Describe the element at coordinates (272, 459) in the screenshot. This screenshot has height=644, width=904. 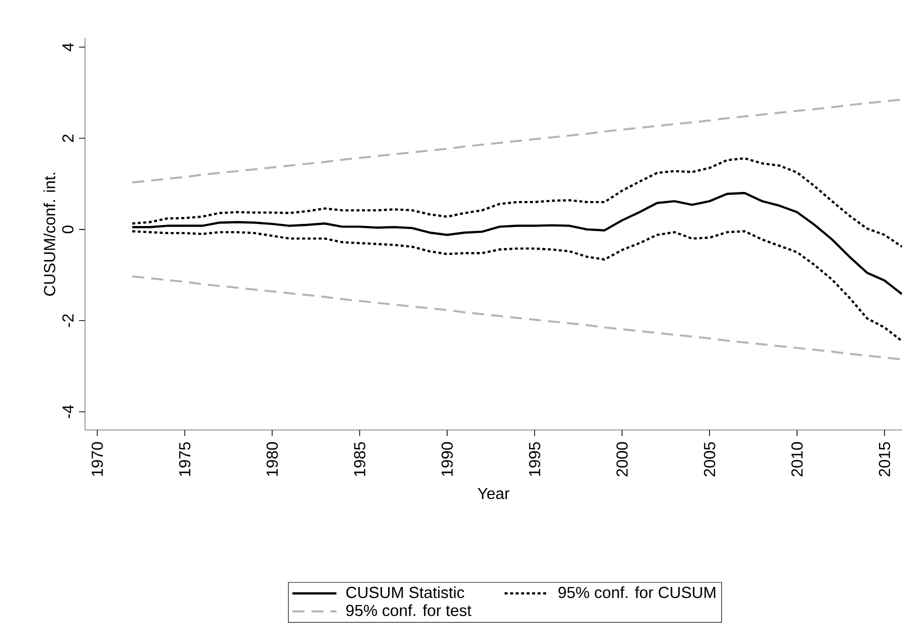
I see `x-tick-label: 1980` at that location.